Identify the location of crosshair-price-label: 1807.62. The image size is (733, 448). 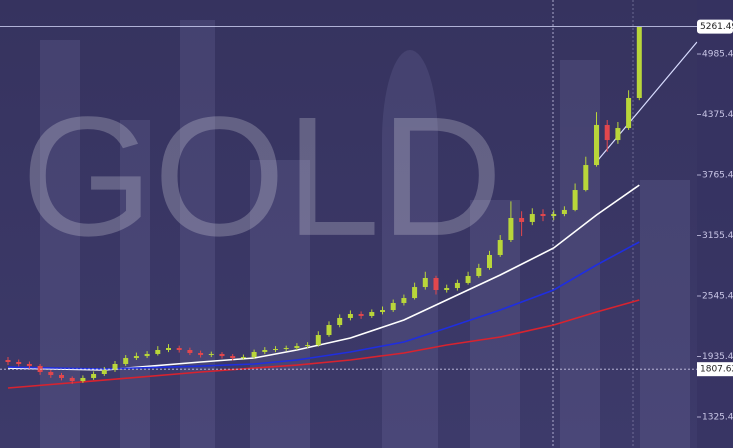
(716, 370).